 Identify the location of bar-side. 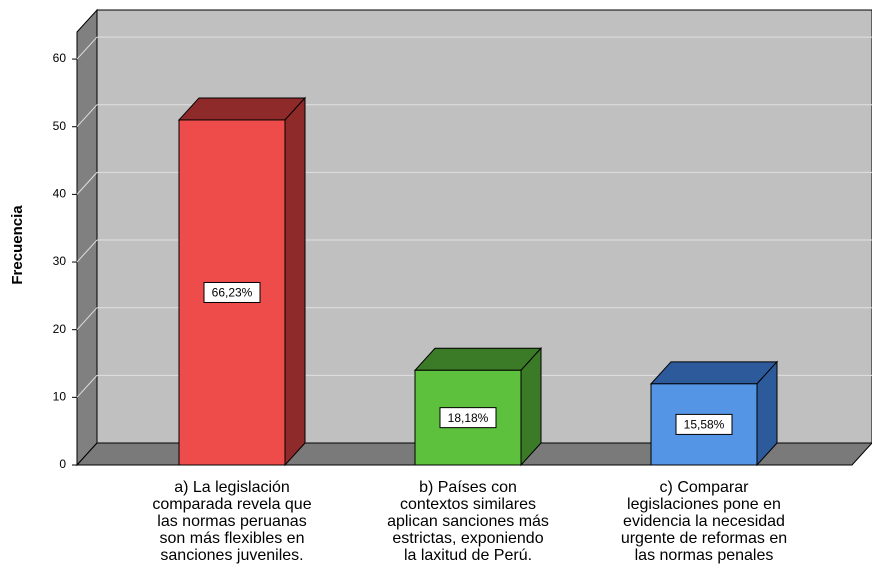
(295, 281).